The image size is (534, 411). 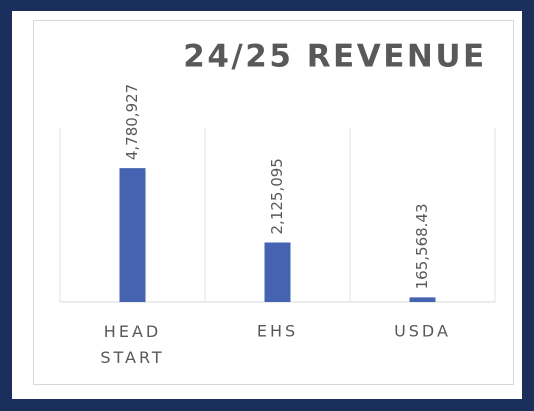 What do you see at coordinates (132, 344) in the screenshot?
I see `x-tick-label: HEAD START` at bounding box center [132, 344].